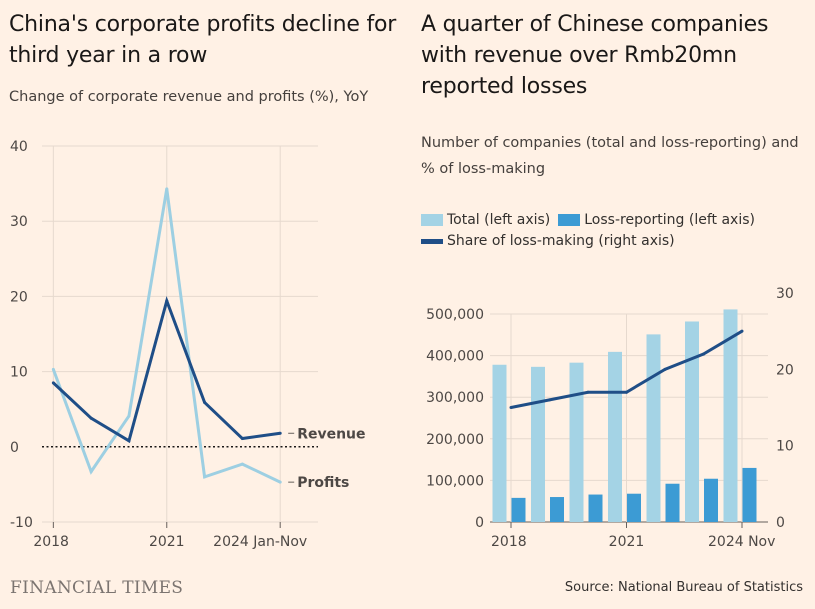 The image size is (815, 609). I want to click on left-y-tick-label: 10, so click(19, 373).